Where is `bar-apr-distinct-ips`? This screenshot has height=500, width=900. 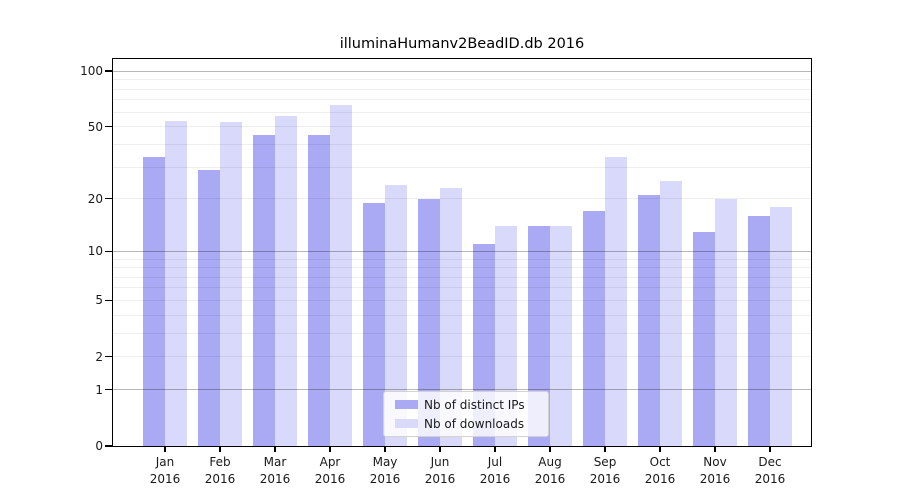 bar-apr-distinct-ips is located at coordinates (319, 290).